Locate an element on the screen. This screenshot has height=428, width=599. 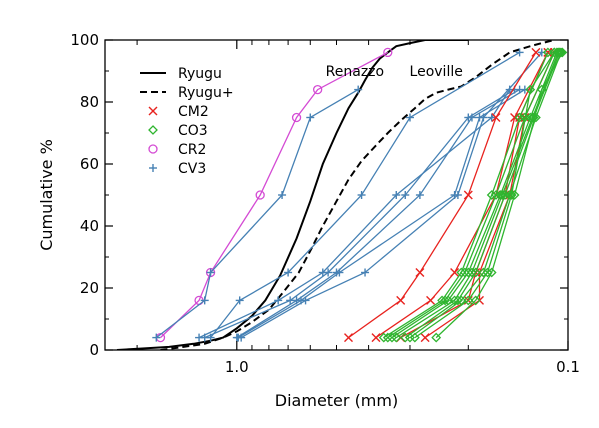
legend-marker-cm2 is located at coordinates (153, 111).